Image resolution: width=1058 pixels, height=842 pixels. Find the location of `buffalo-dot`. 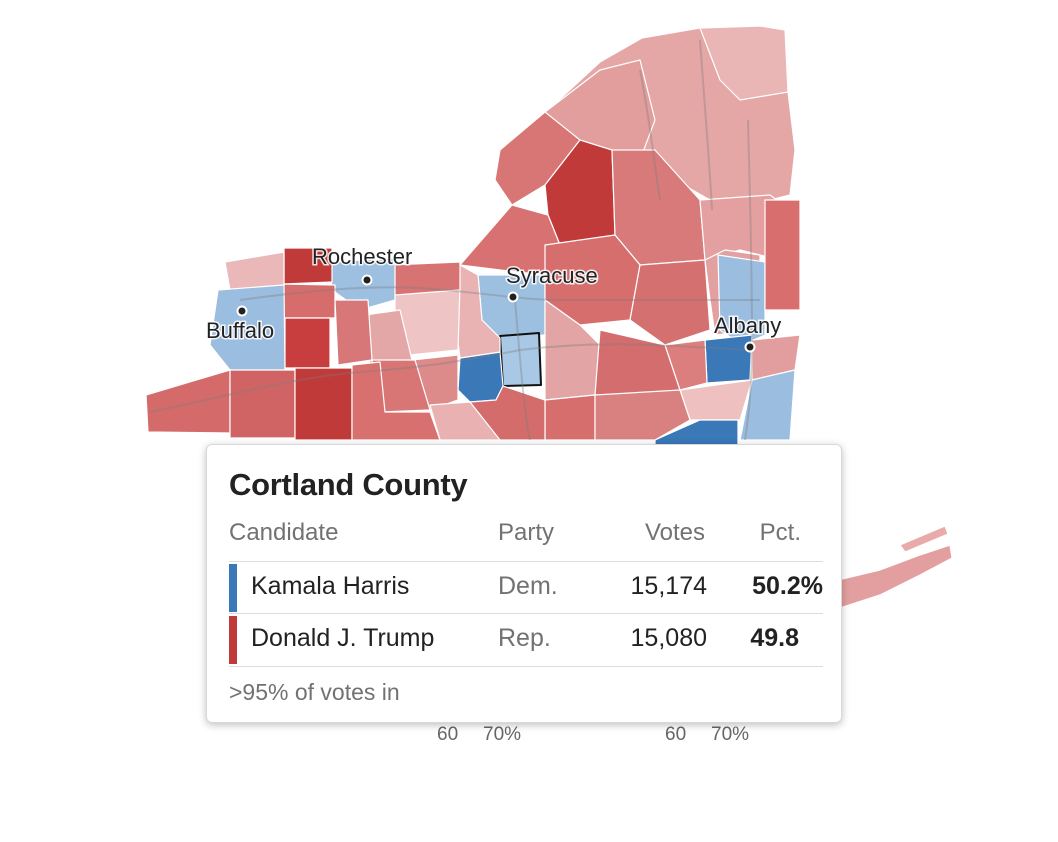

buffalo-dot is located at coordinates (242, 311).